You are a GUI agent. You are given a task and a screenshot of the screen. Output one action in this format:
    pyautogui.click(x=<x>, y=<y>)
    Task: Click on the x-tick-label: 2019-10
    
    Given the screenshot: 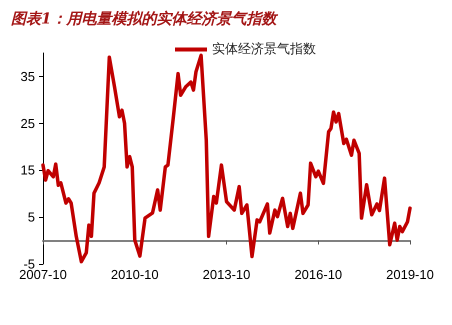 What is the action you would take?
    pyautogui.click(x=410, y=274)
    